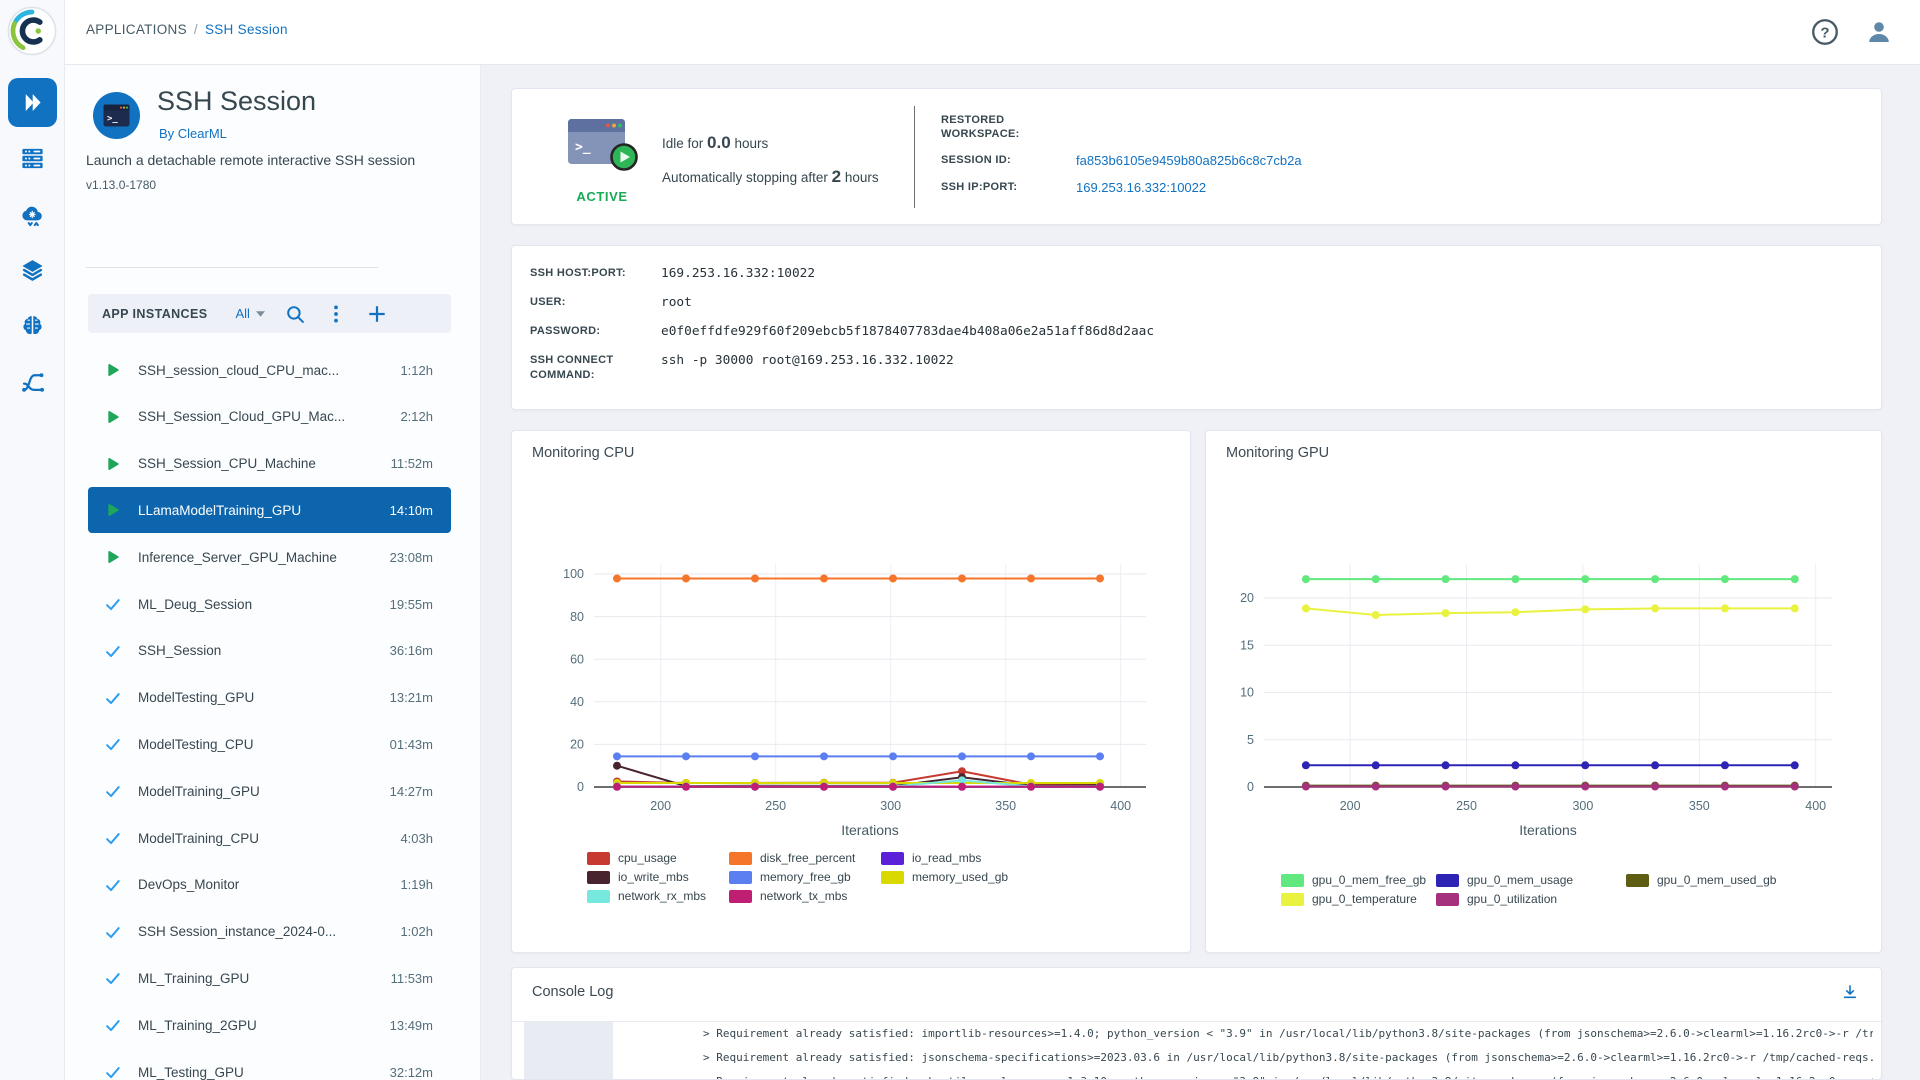 The width and height of the screenshot is (1920, 1080). I want to click on instance-row: SSH_Session_Cloud_GPU_Mac... 2:12h, so click(269, 417).